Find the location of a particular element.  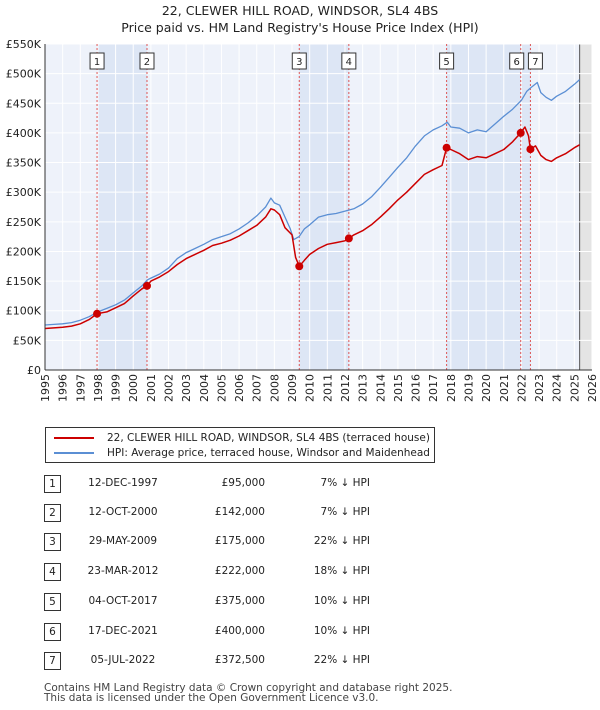

y-tick-label: £100K is located at coordinates (24, 311).